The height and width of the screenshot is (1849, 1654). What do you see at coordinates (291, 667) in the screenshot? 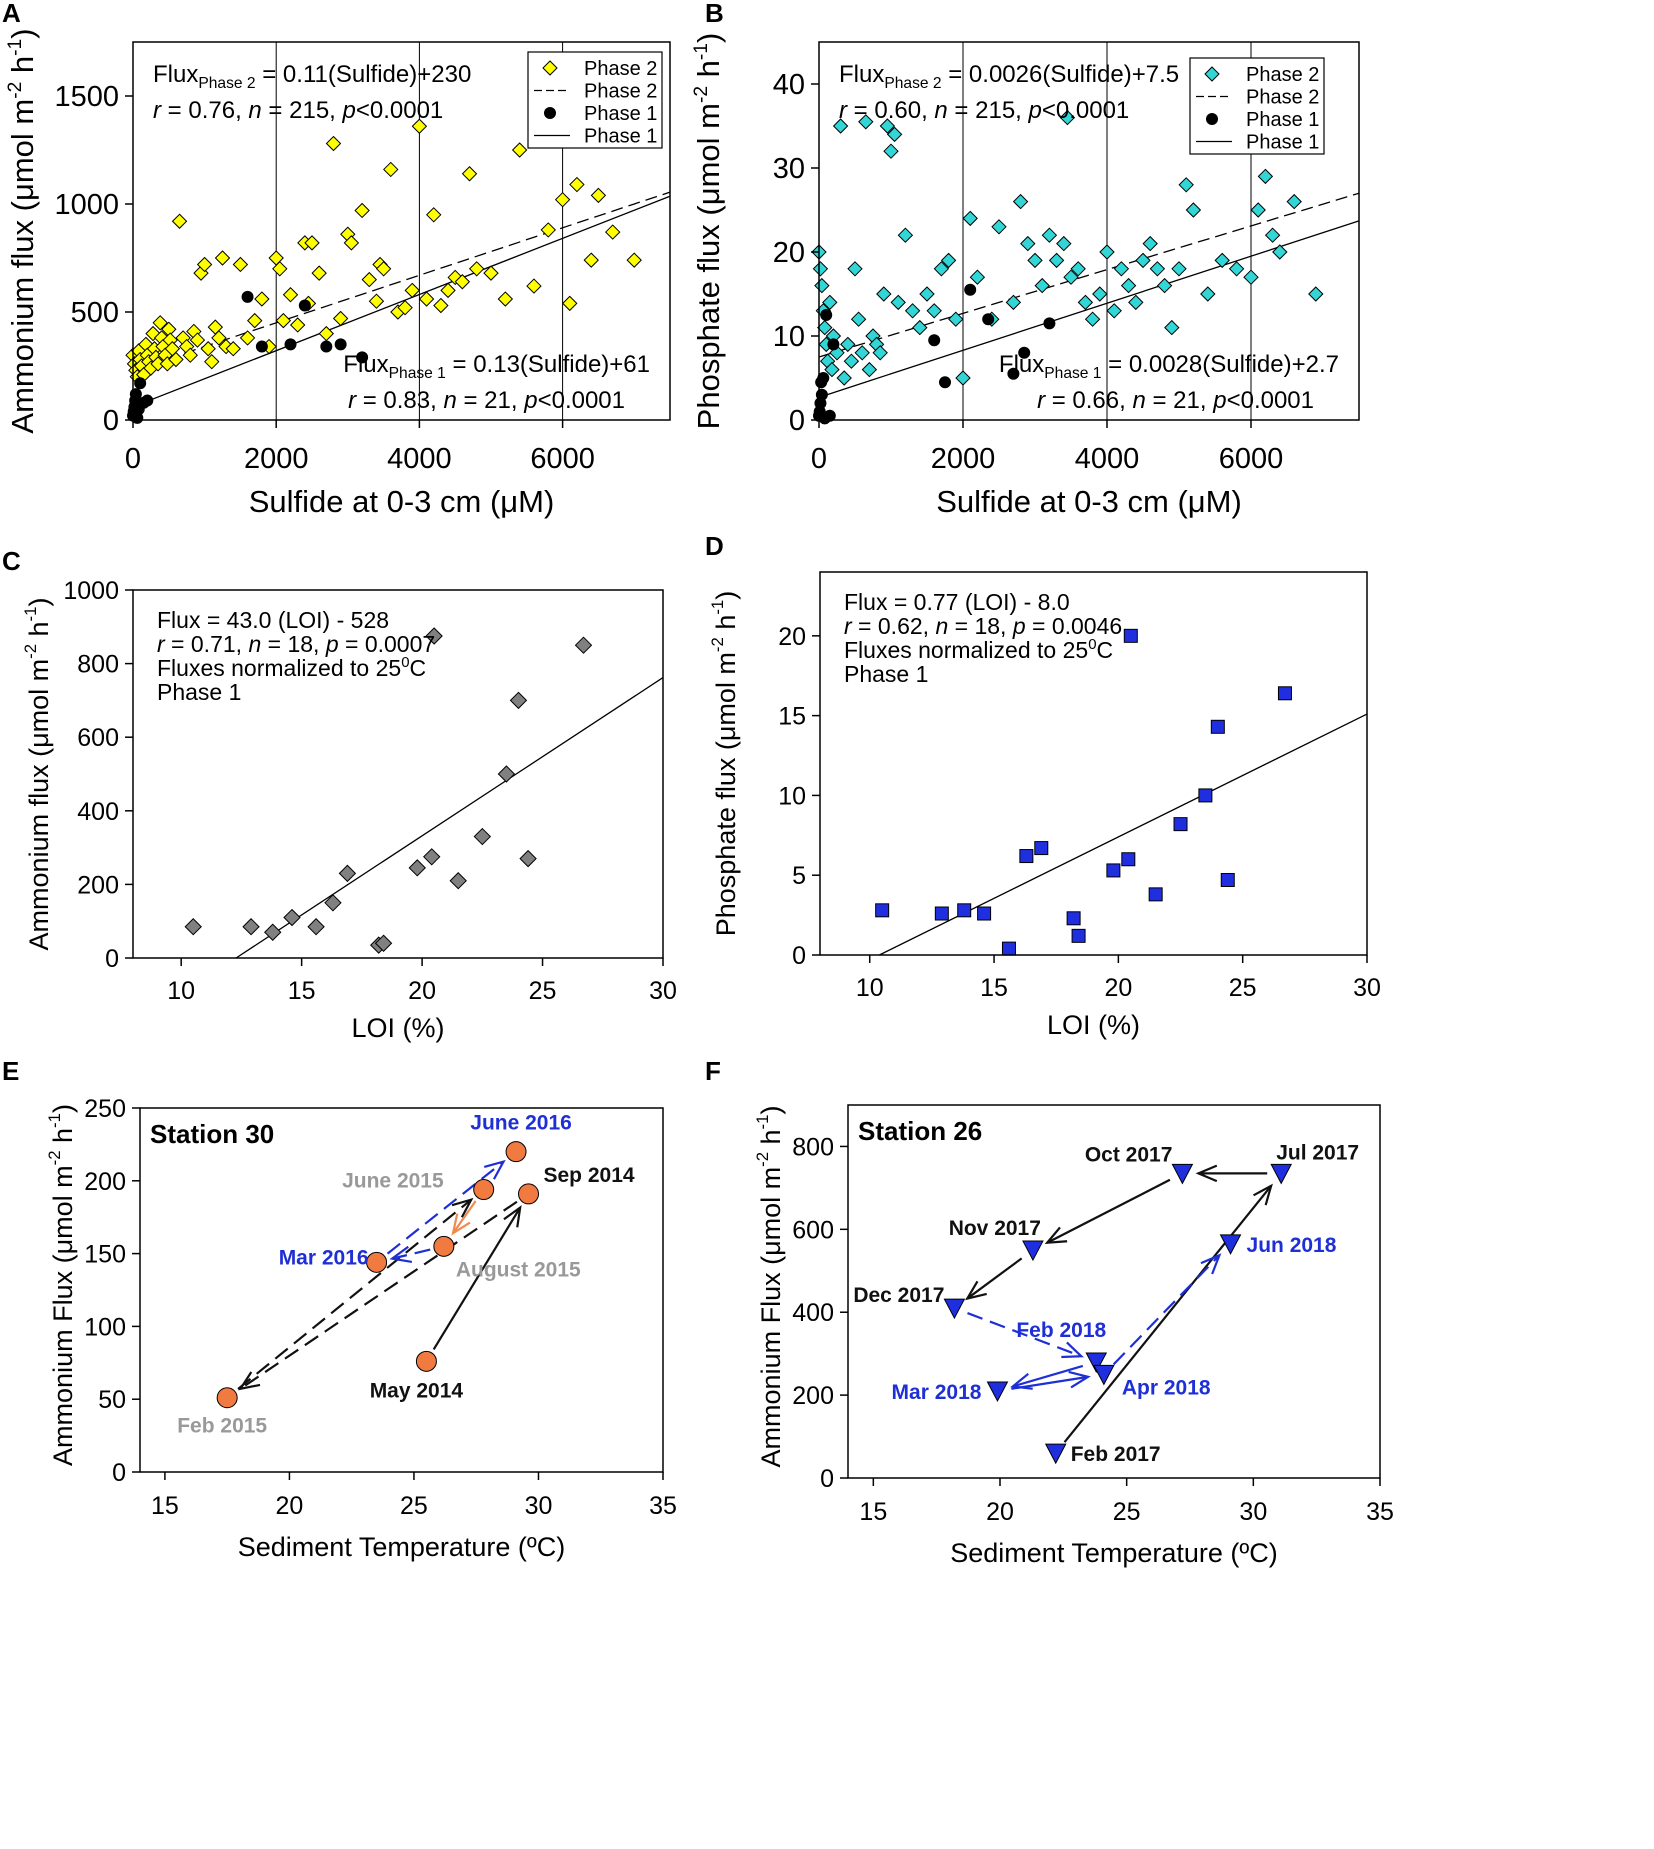
I see `normalization-note: Fluxes normalized to 250C` at bounding box center [291, 667].